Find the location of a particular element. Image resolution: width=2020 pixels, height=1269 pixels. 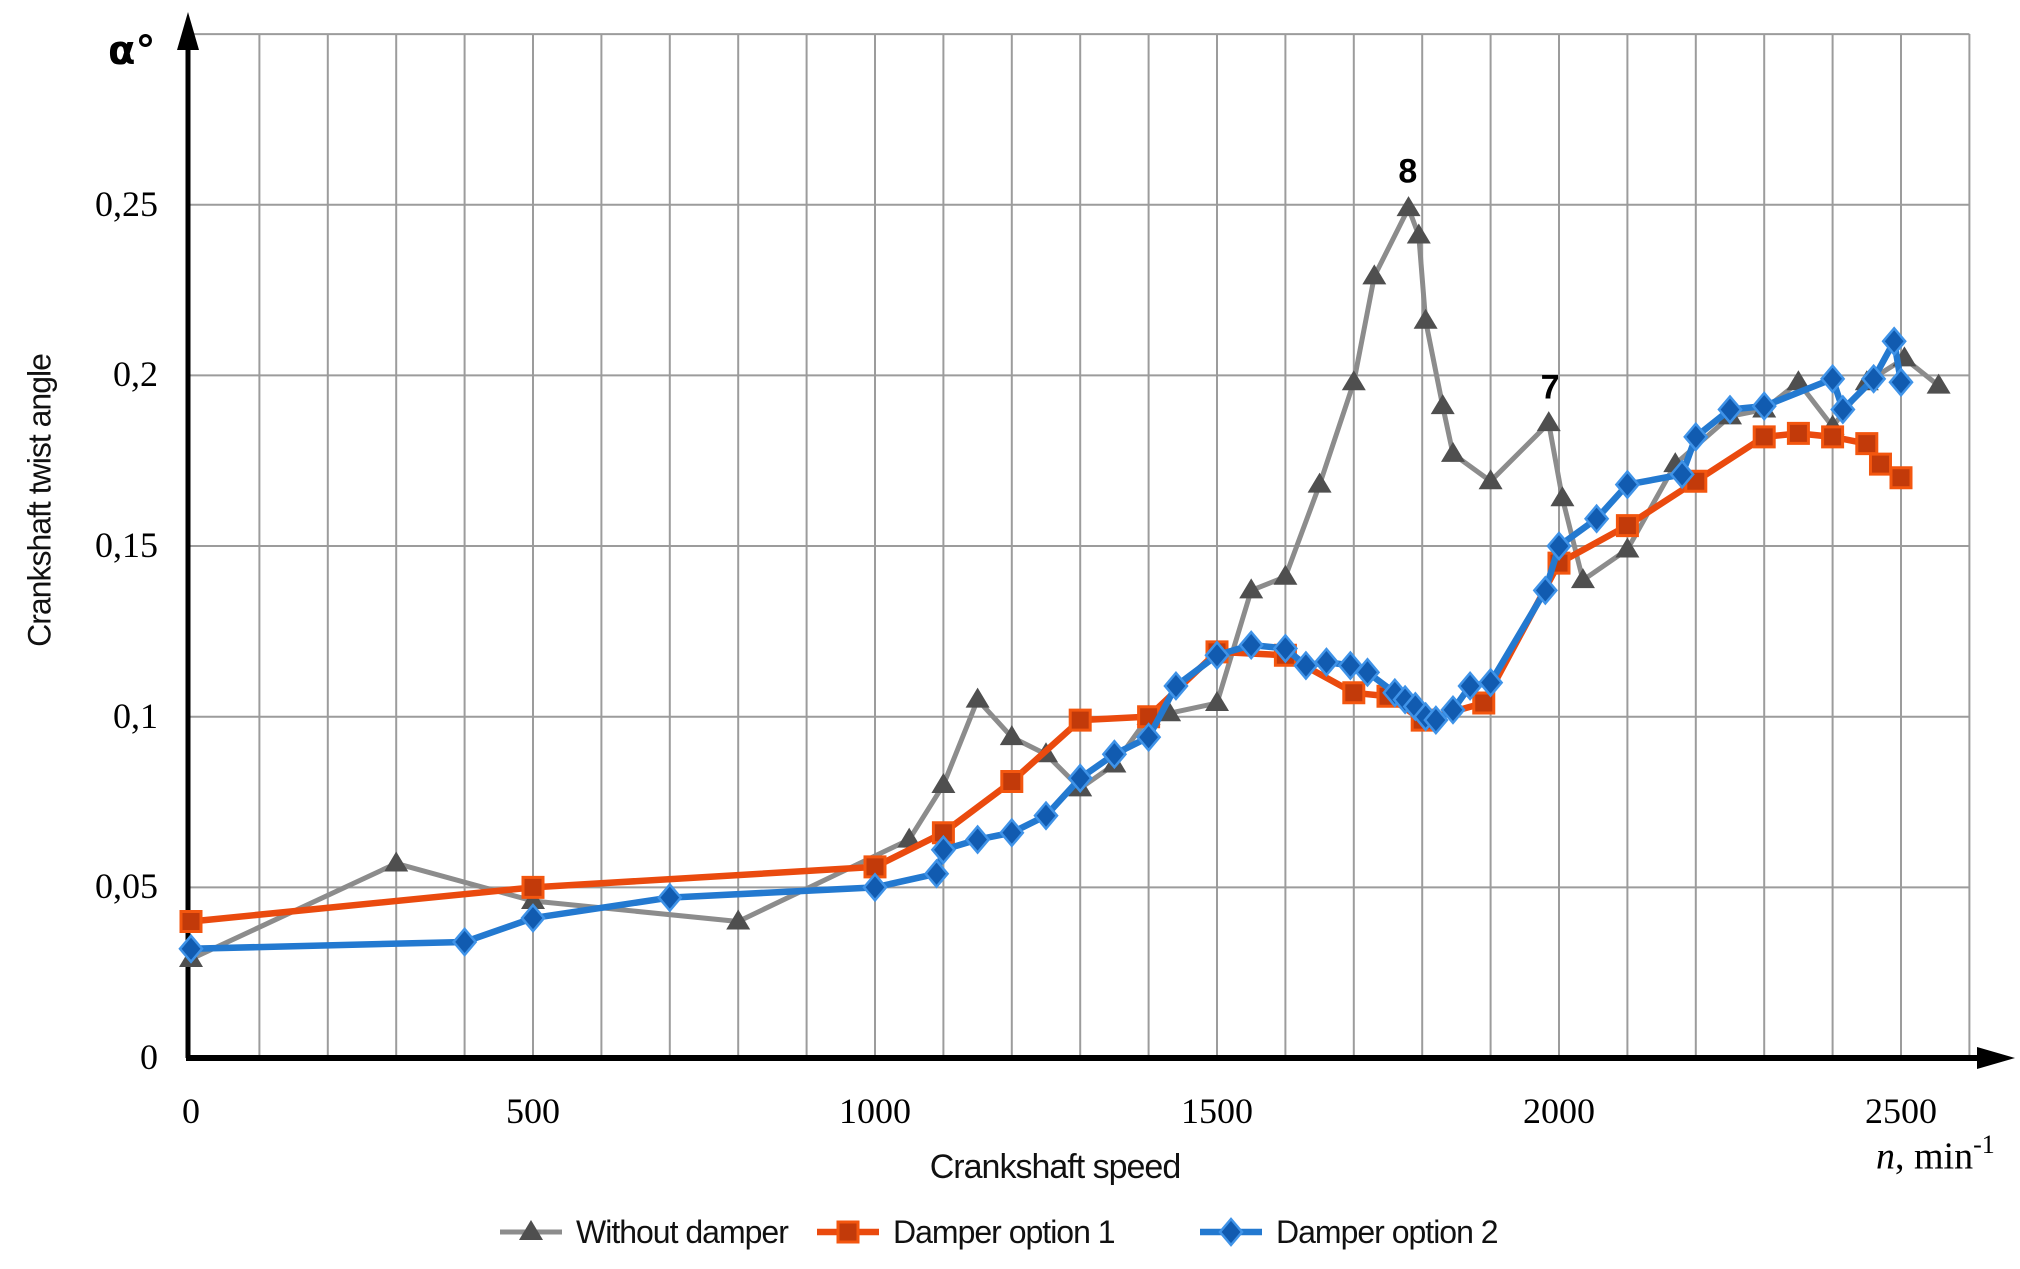

legend-label: Without damper is located at coordinates (682, 1231).